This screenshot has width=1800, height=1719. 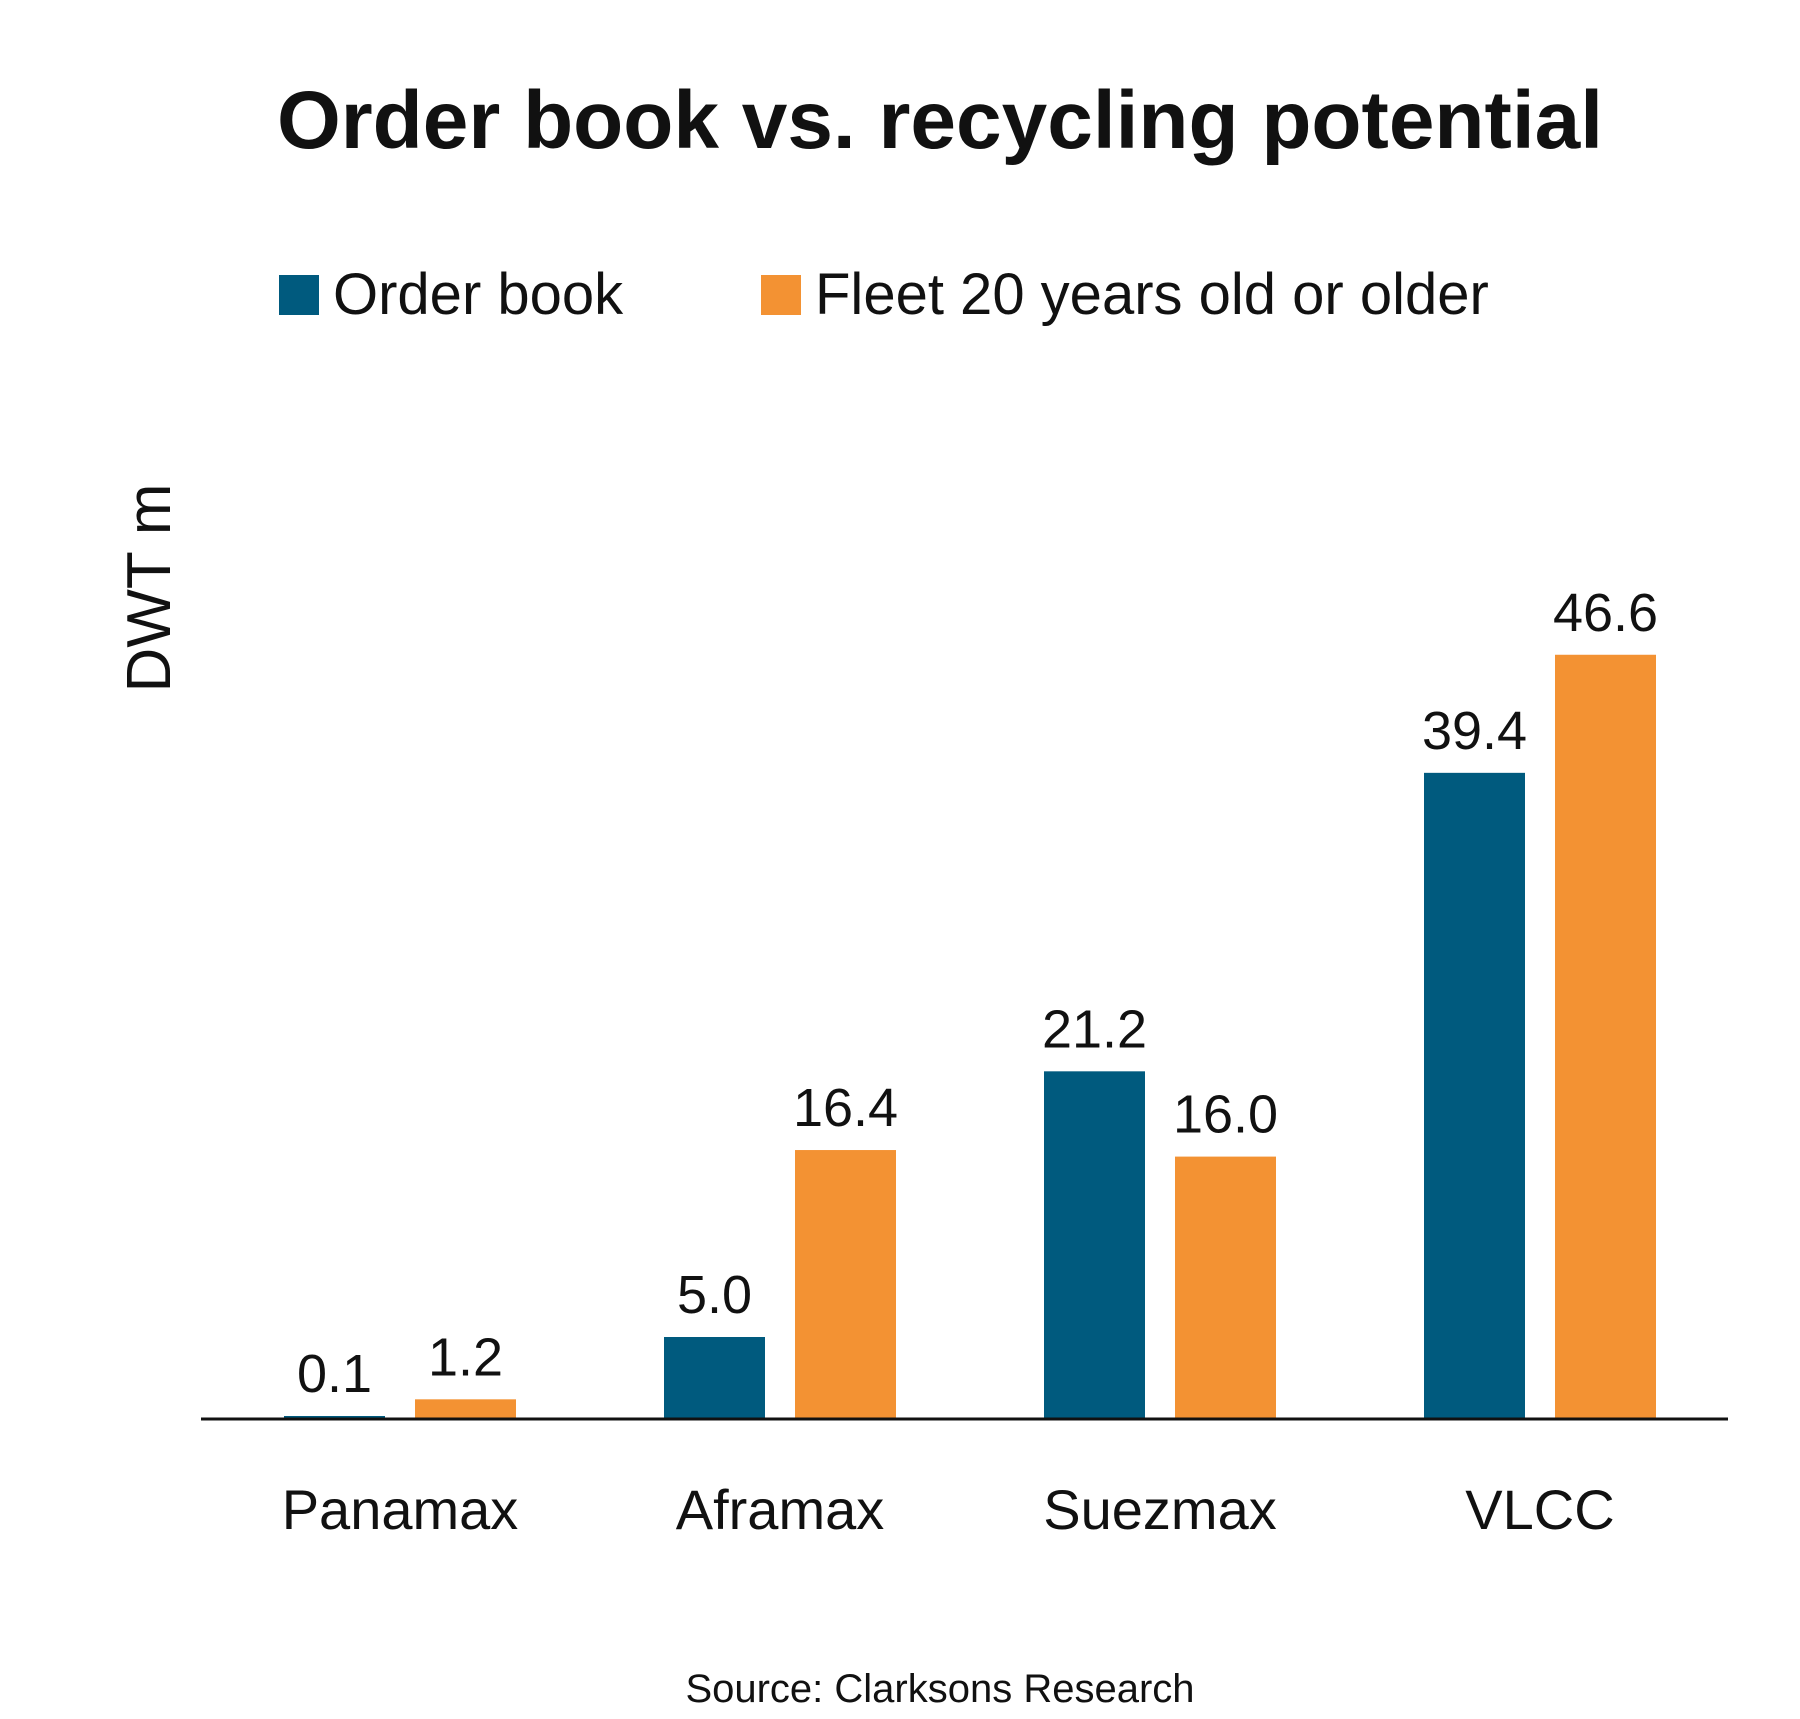 I want to click on bar-suezmax-fleet-20-years-old-or-older, so click(x=1225, y=1287).